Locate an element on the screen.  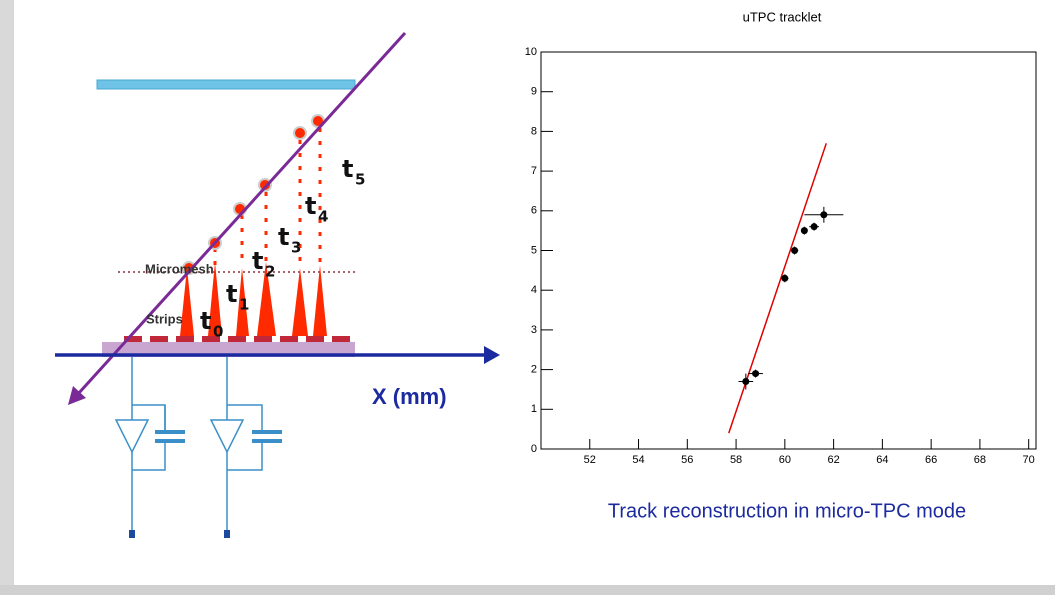
x-tick-label: 60 is located at coordinates (785, 460).